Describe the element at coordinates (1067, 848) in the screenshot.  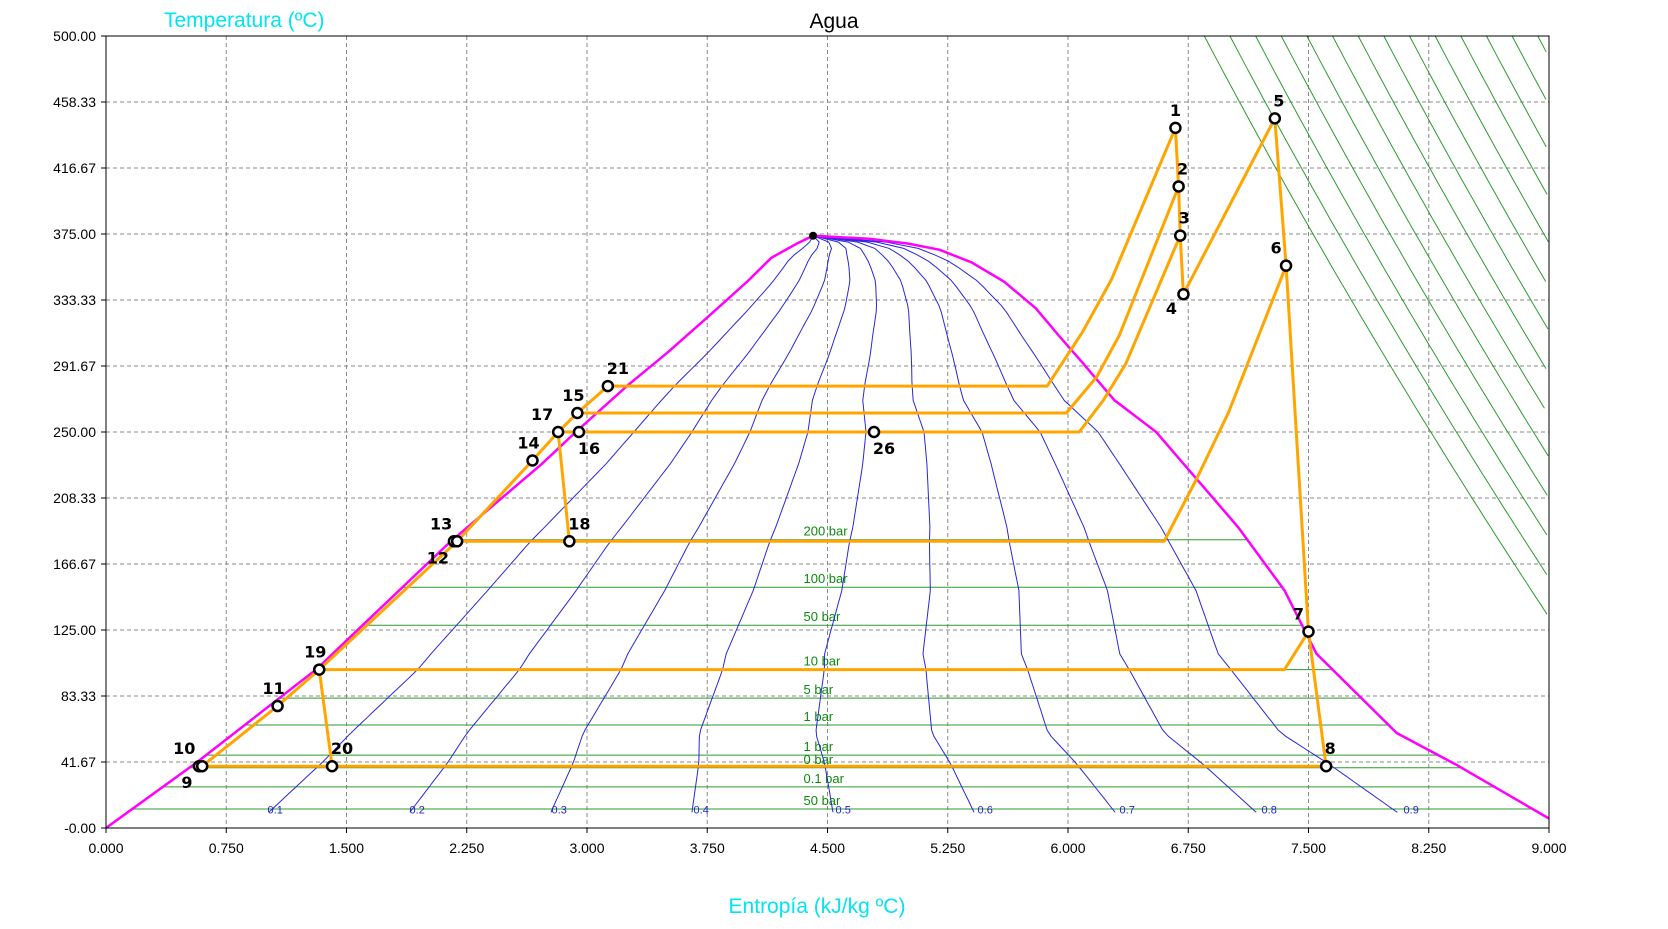
I see `x-tick-label: 6.000` at that location.